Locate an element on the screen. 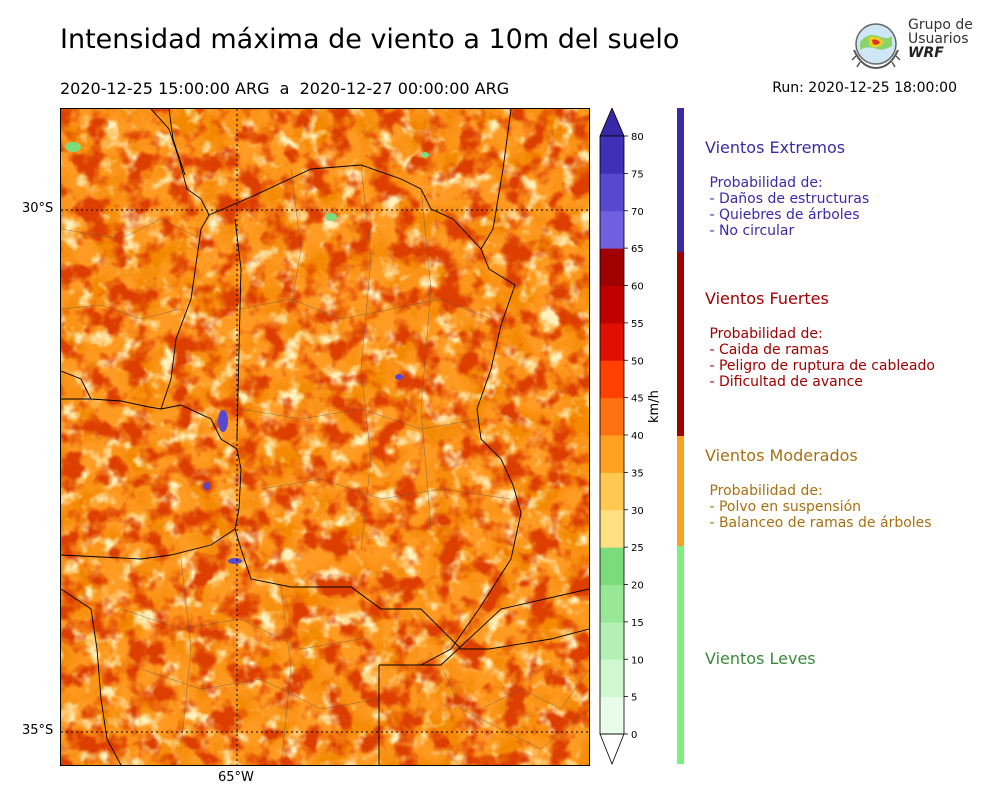  extreme-category-bar is located at coordinates (680, 180).